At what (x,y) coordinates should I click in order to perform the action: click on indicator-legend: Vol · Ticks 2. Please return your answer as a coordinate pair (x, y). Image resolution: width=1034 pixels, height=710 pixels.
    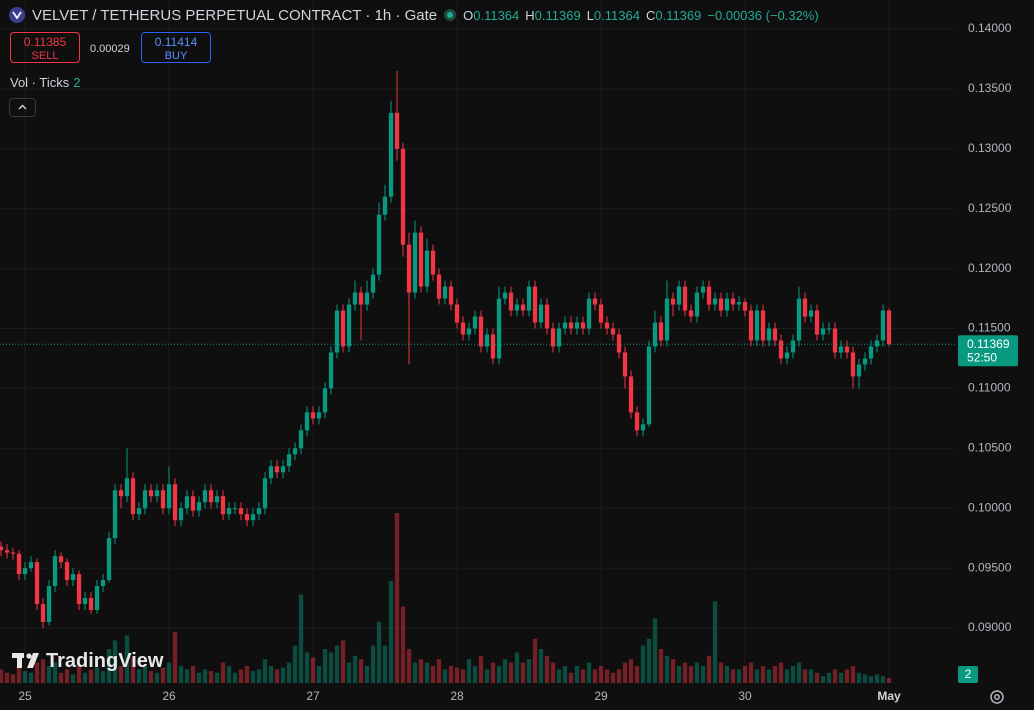
    Looking at the image, I should click on (45, 82).